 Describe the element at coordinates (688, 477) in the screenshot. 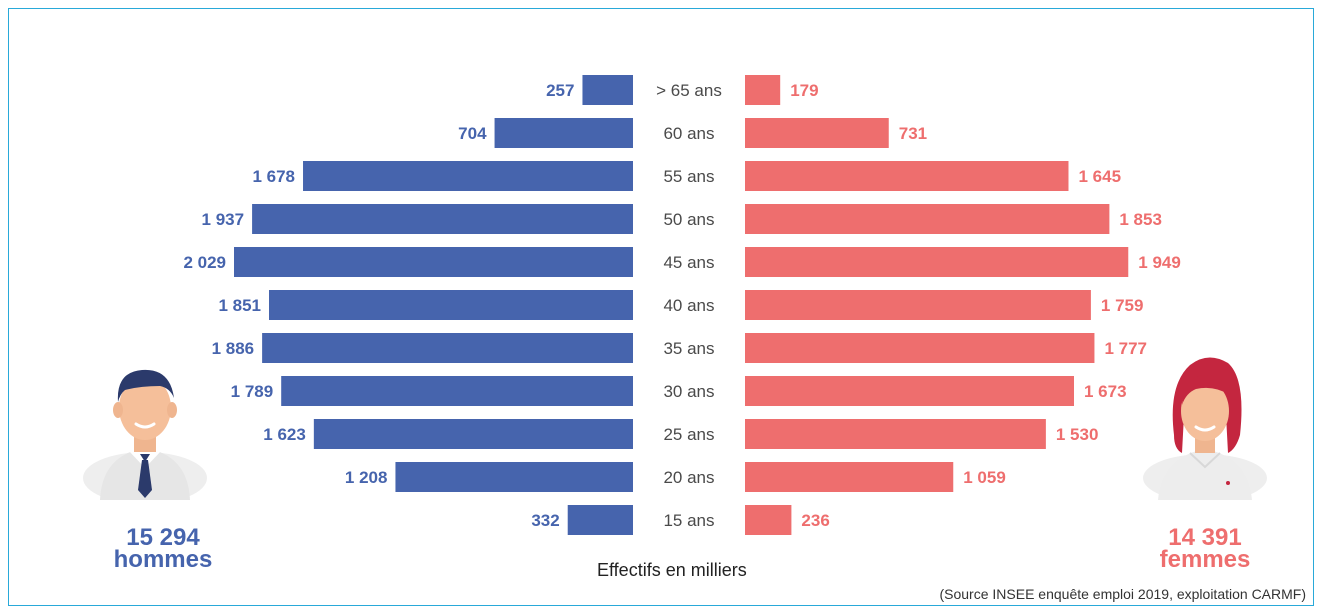

I see `age-label: 20 ans` at that location.